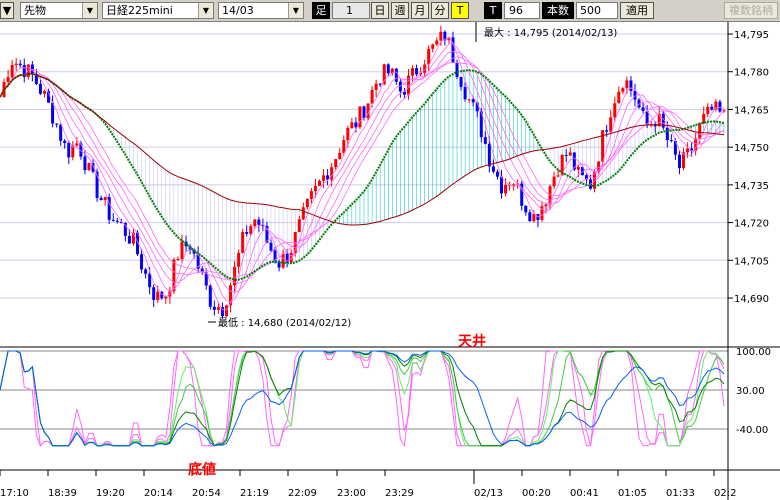 The image size is (780, 500). Describe the element at coordinates (14, 493) in the screenshot. I see `time-label: 17:10` at that location.